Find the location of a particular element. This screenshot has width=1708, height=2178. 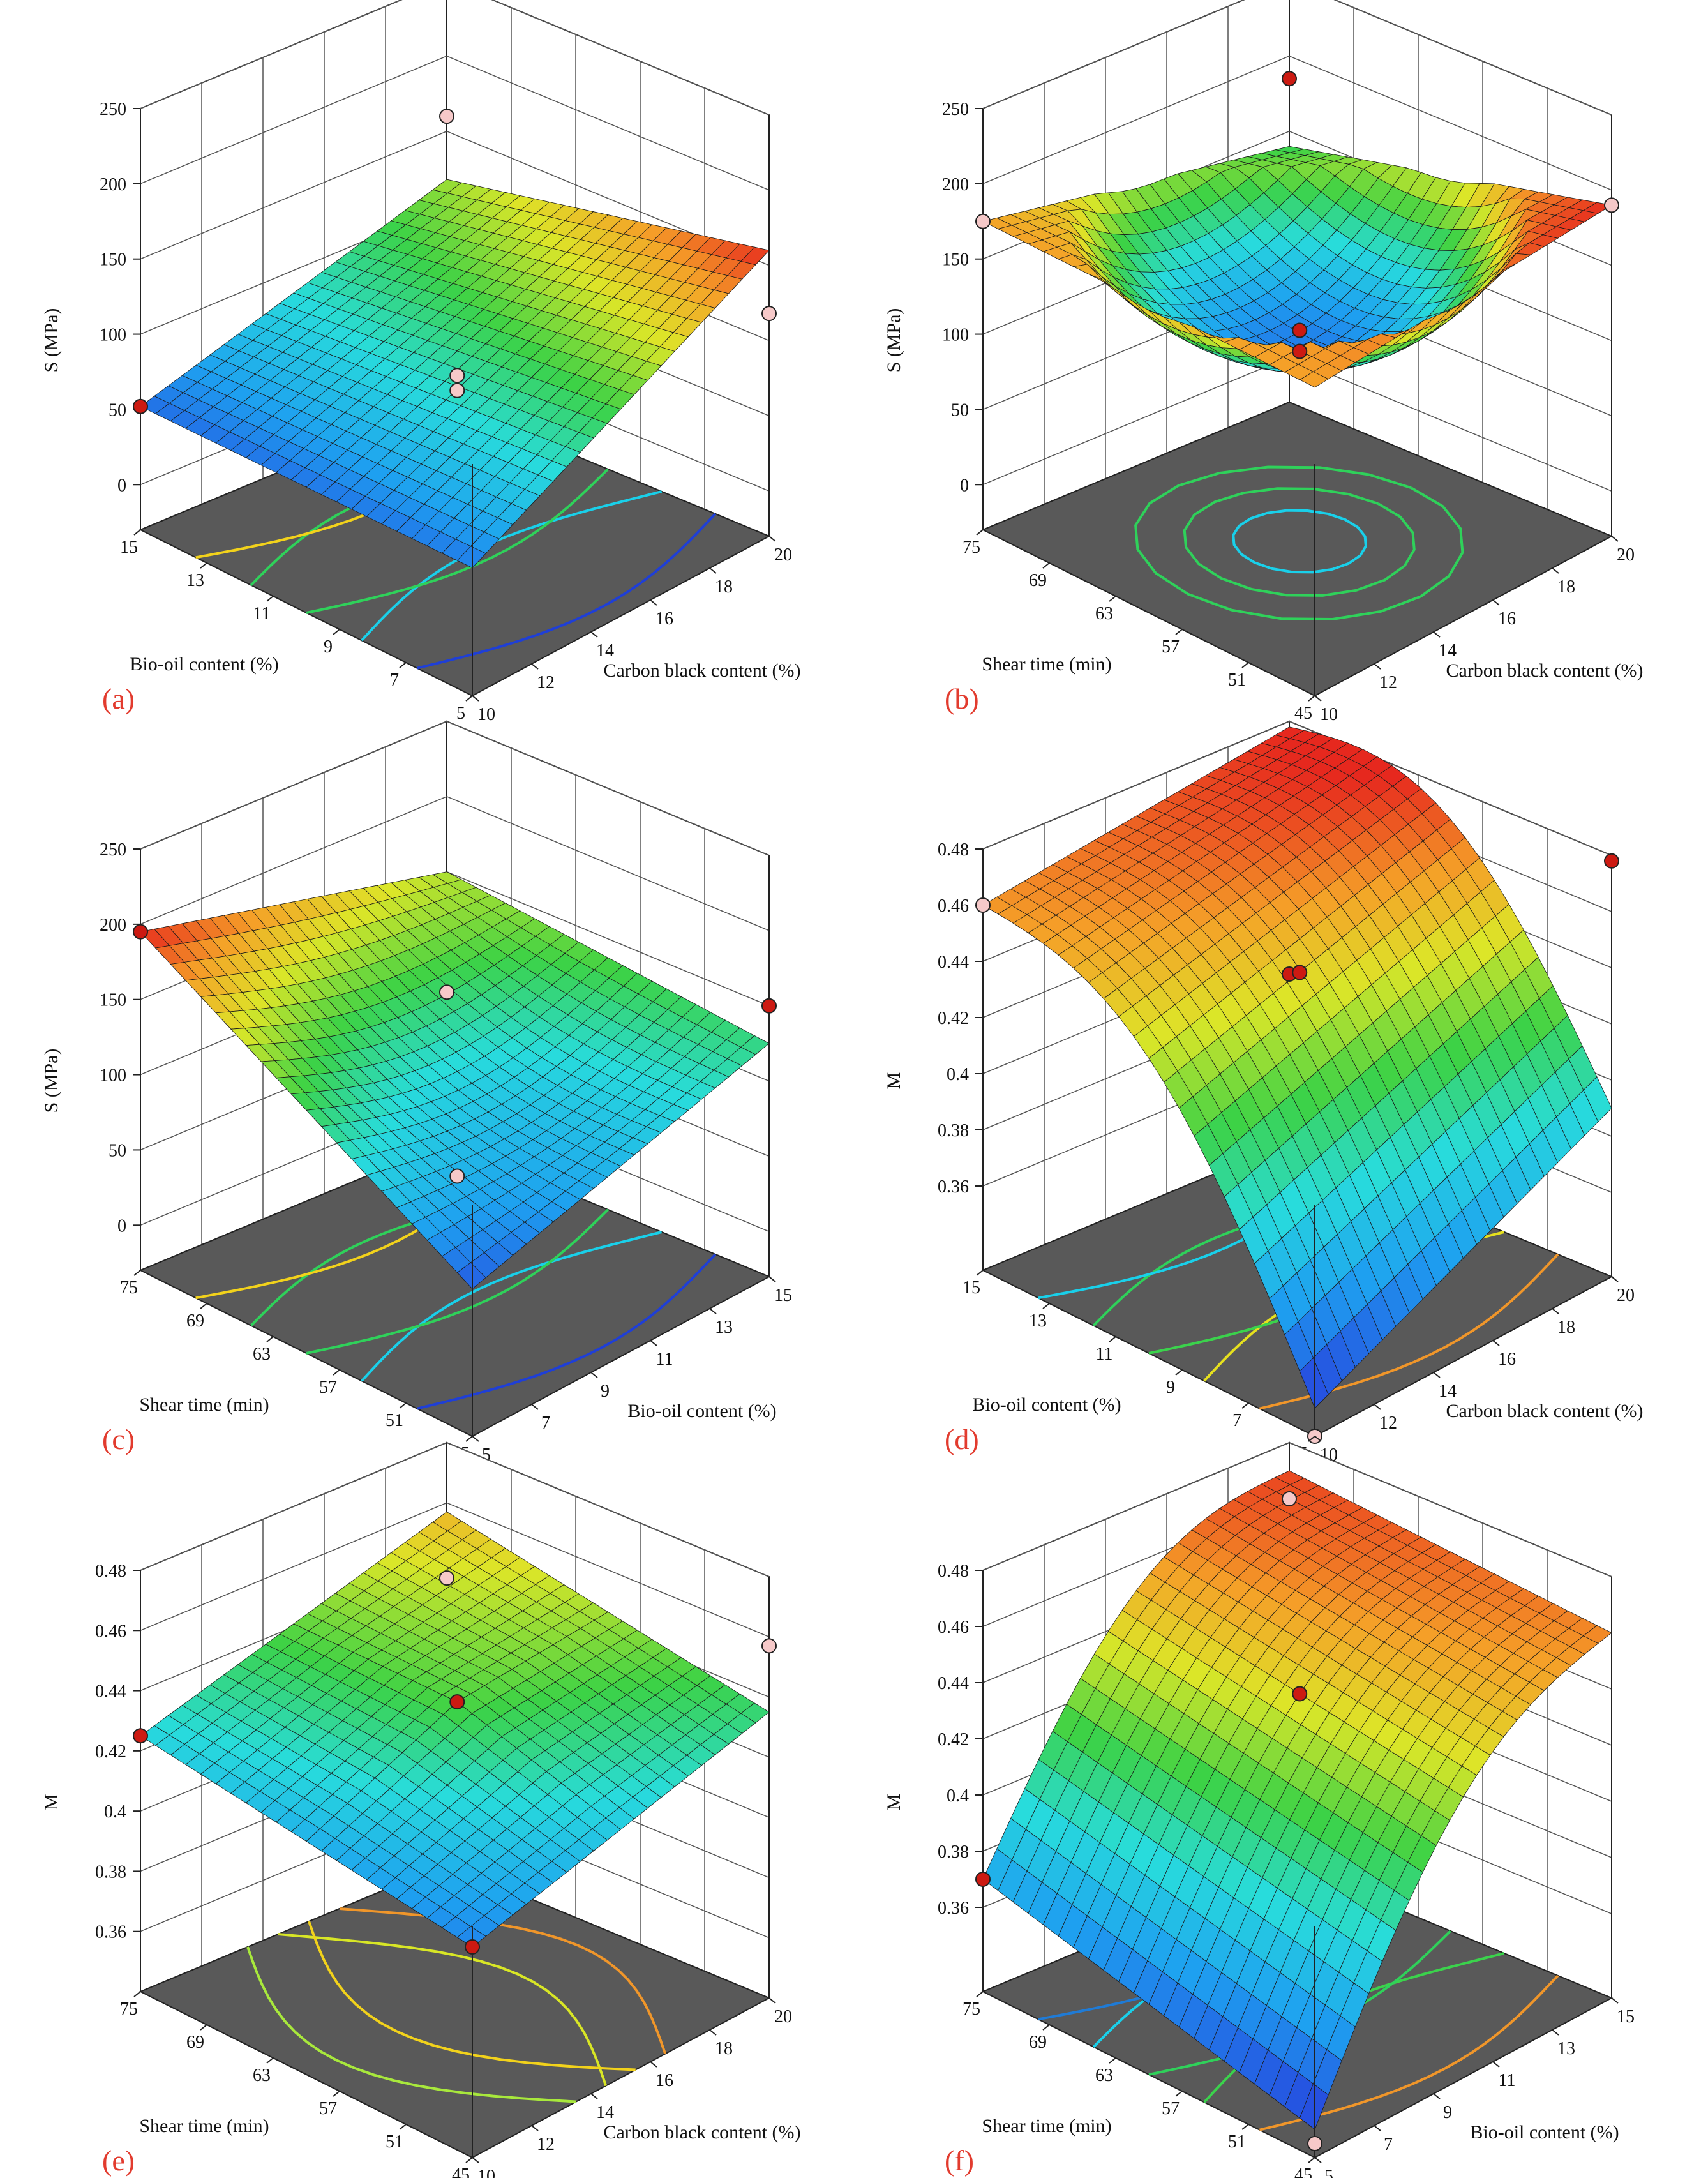

z-tick-label: 50 is located at coordinates (960, 410).